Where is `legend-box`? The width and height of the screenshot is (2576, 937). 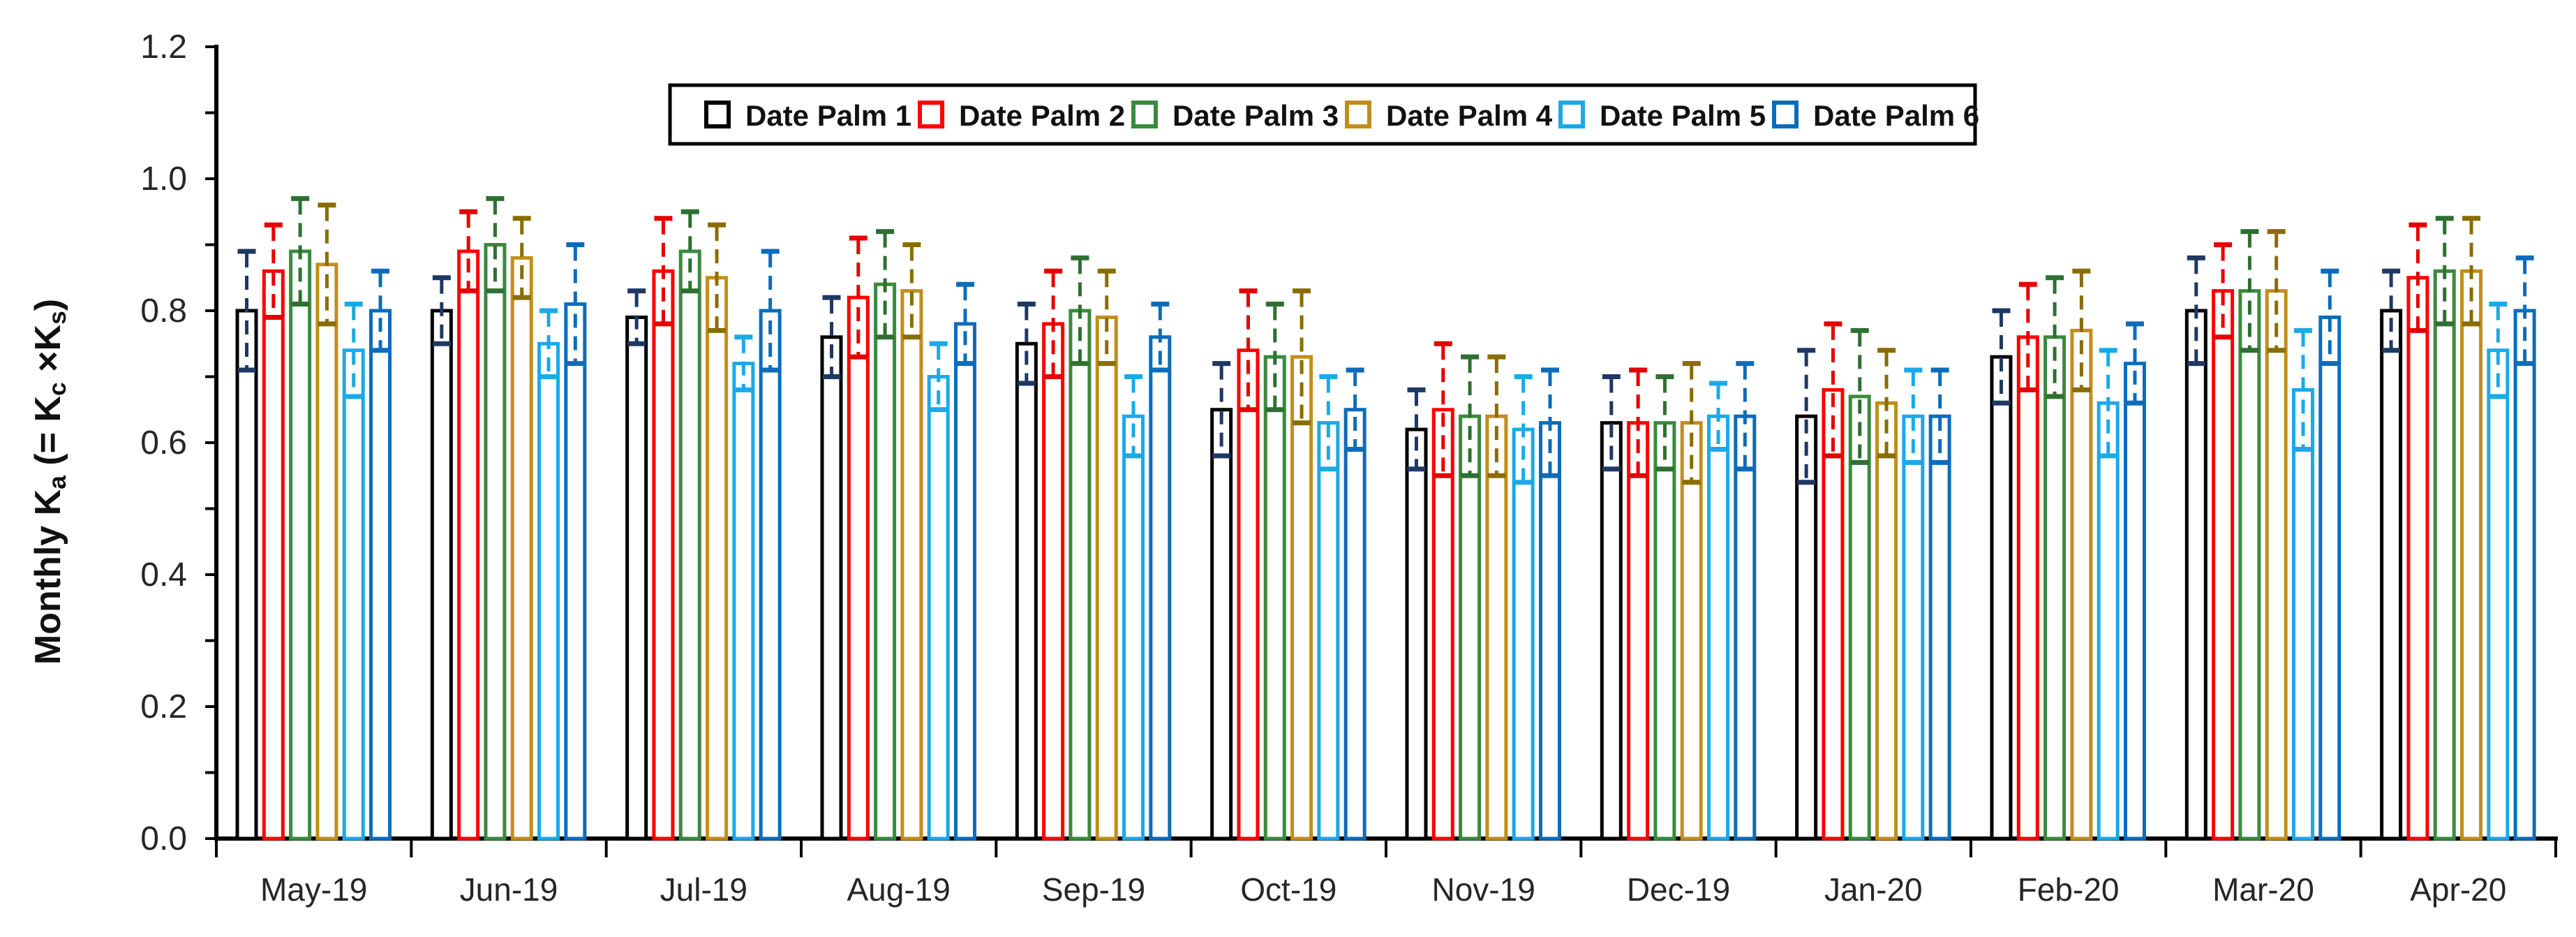
legend-box is located at coordinates (1322, 114).